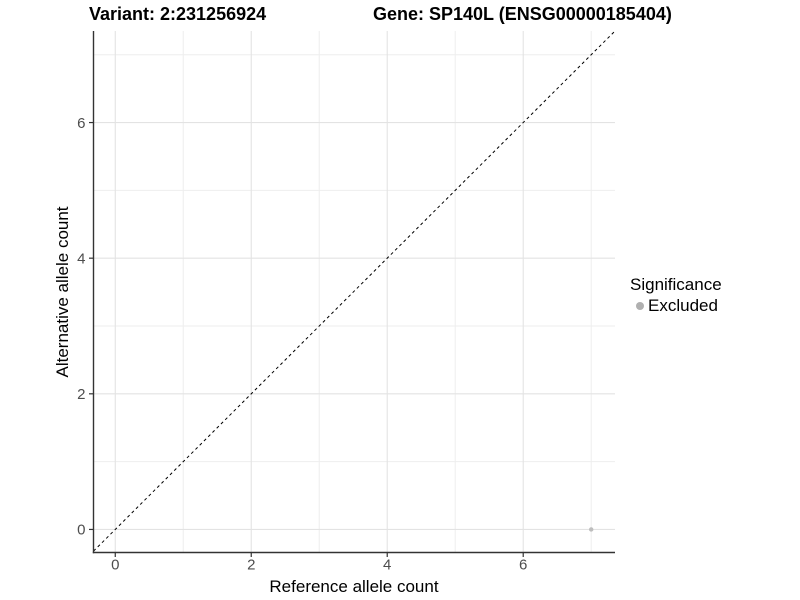 Image resolution: width=800 pixels, height=600 pixels. I want to click on legend-items: Excluded, so click(676, 305).